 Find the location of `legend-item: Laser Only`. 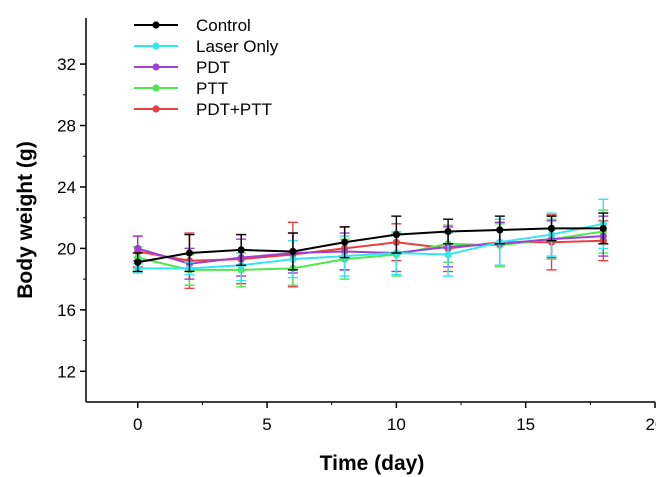

legend-item: Laser Only is located at coordinates (206, 46).